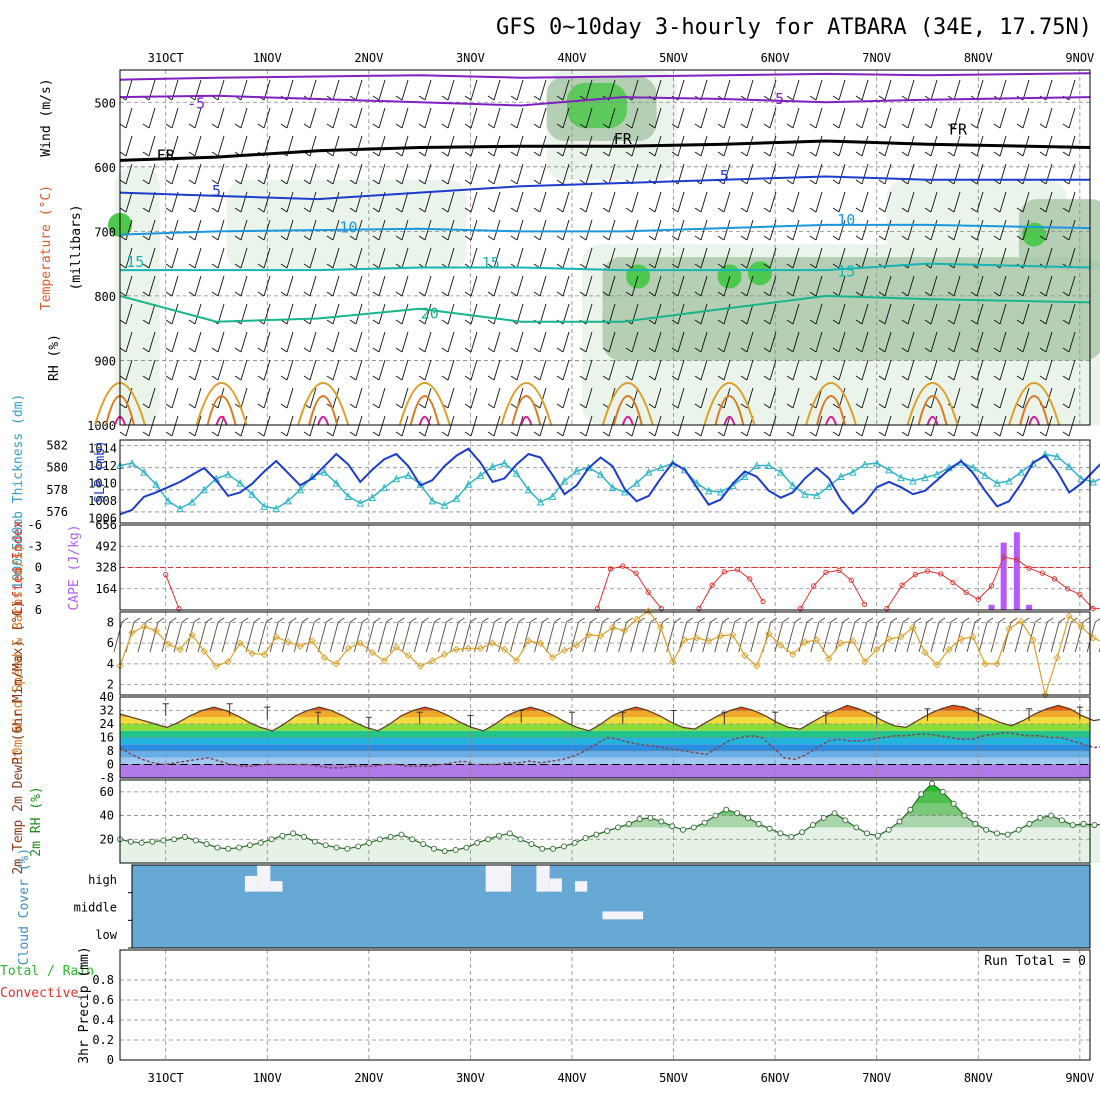 This screenshot has width=1100, height=1100. I want to click on contour-label: 15, so click(491, 263).